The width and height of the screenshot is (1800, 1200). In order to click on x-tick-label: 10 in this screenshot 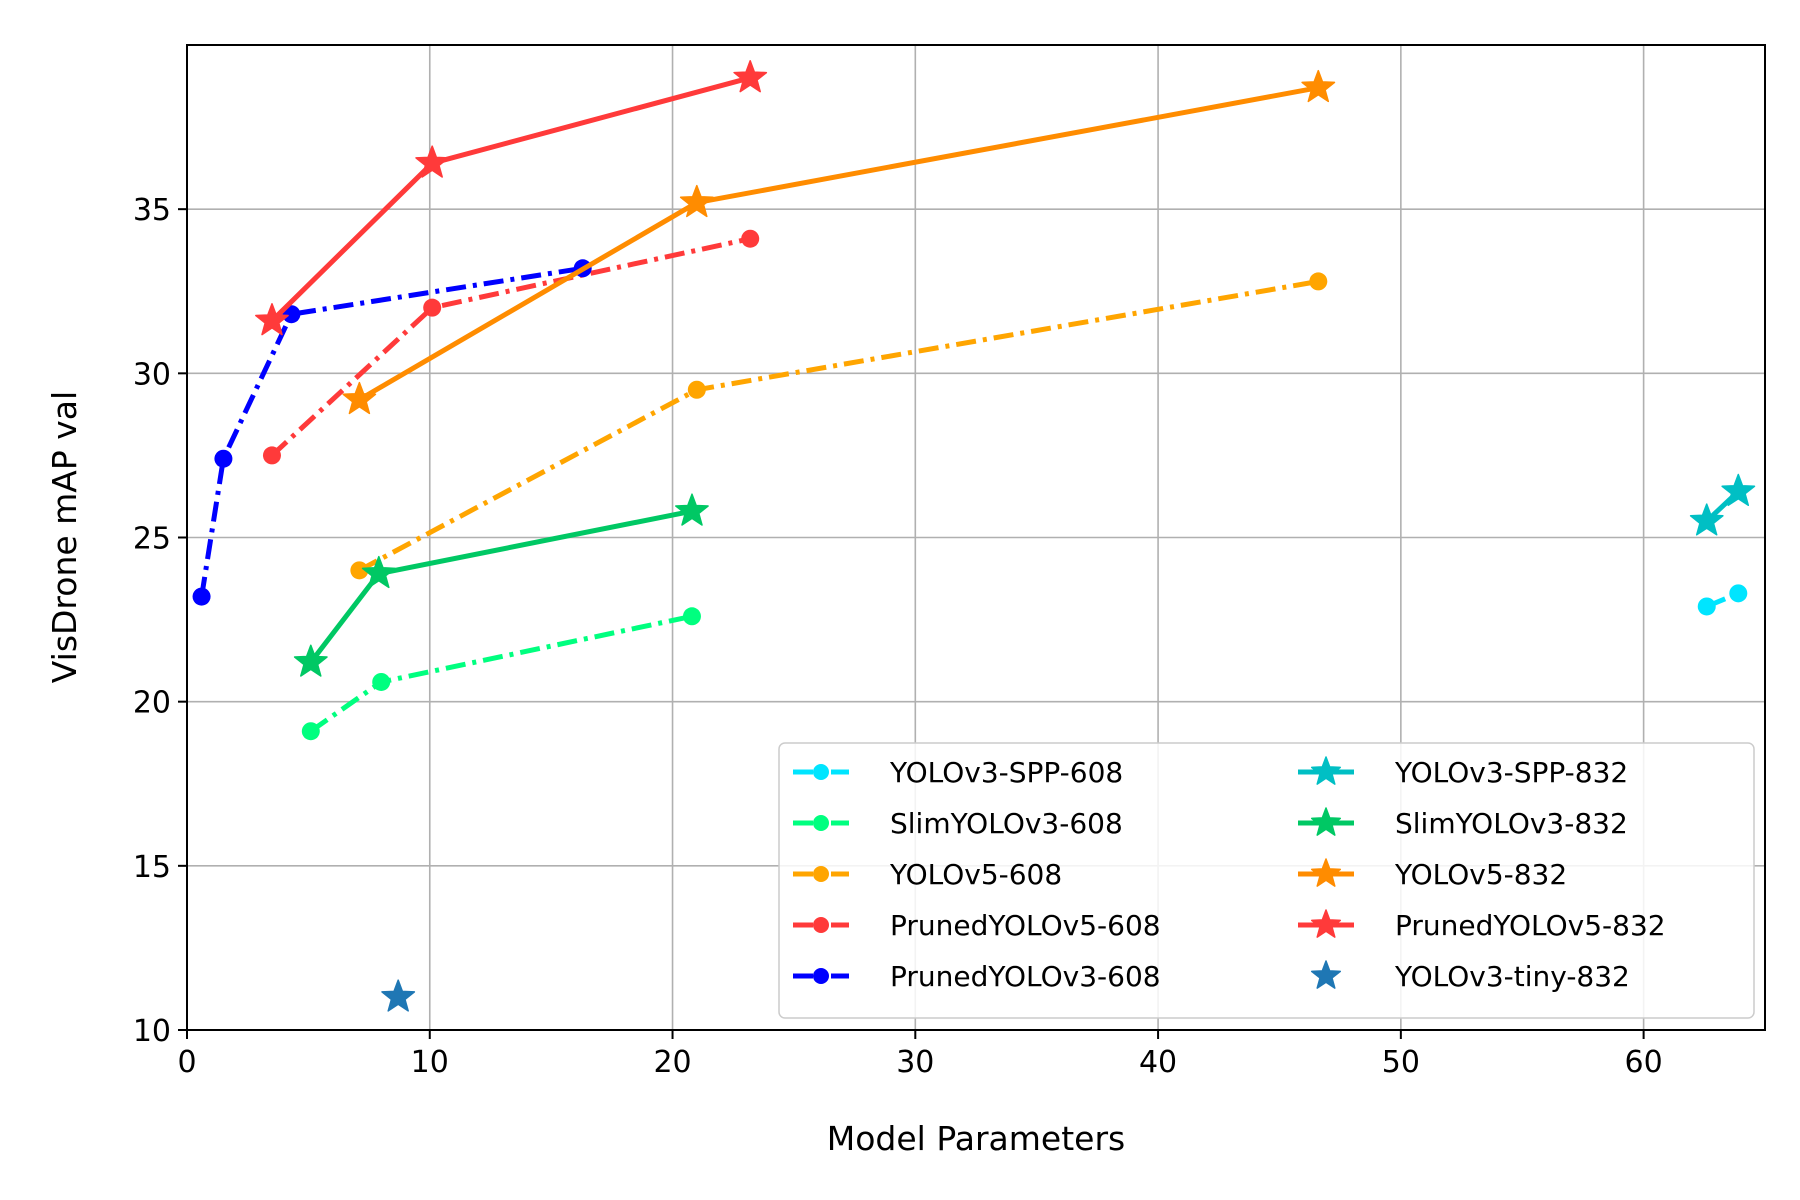, I will do `click(430, 1062)`.